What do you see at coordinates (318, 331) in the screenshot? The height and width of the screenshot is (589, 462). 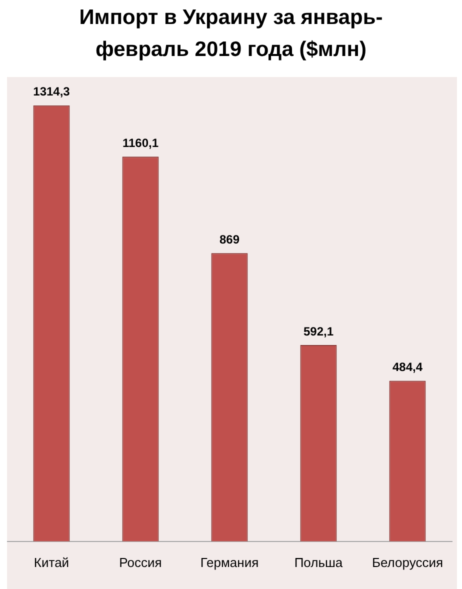 I see `data-label: 592,1` at bounding box center [318, 331].